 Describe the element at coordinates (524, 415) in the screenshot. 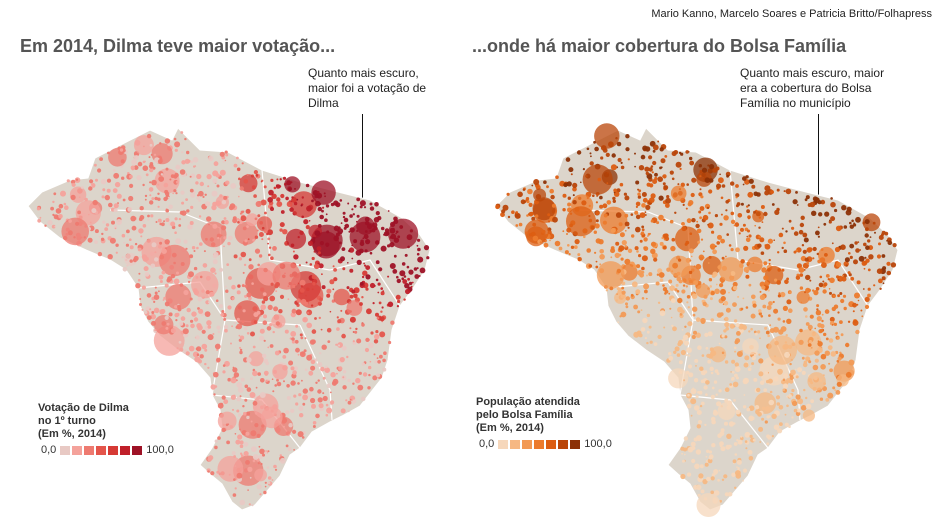

I see `right-legend-title-line-2: pelo Bolsa Família` at that location.